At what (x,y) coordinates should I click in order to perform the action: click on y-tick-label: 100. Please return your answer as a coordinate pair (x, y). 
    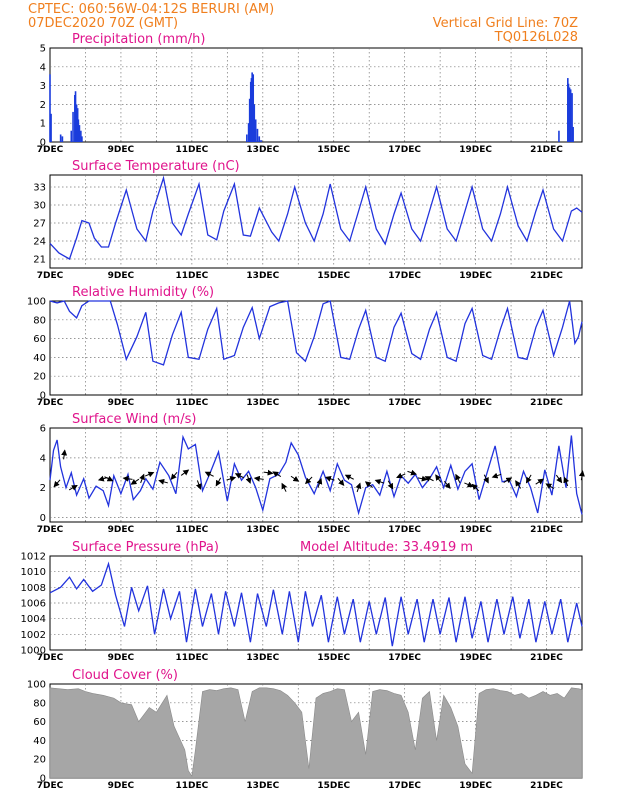
    Looking at the image, I should click on (36, 685).